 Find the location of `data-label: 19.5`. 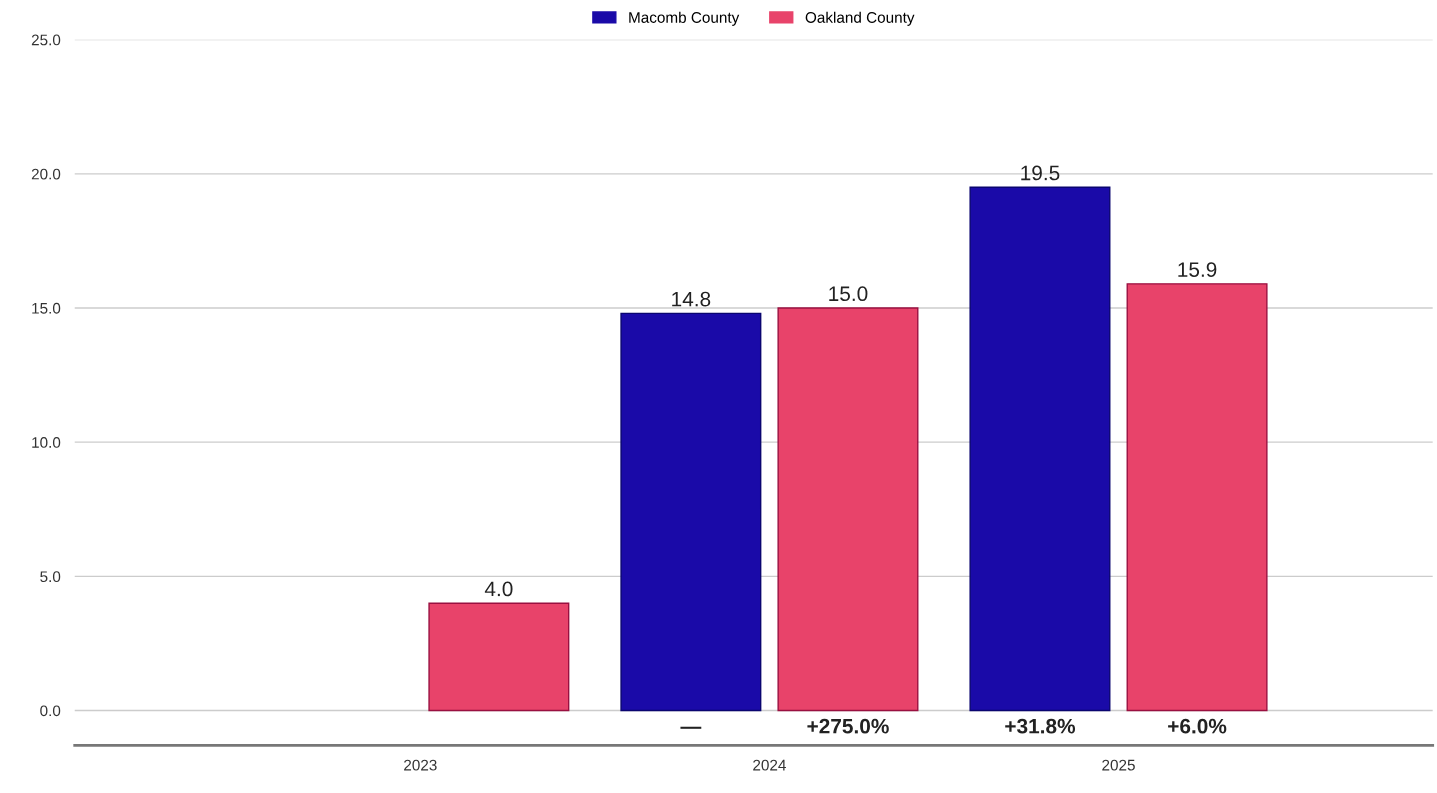

data-label: 19.5 is located at coordinates (1040, 173).